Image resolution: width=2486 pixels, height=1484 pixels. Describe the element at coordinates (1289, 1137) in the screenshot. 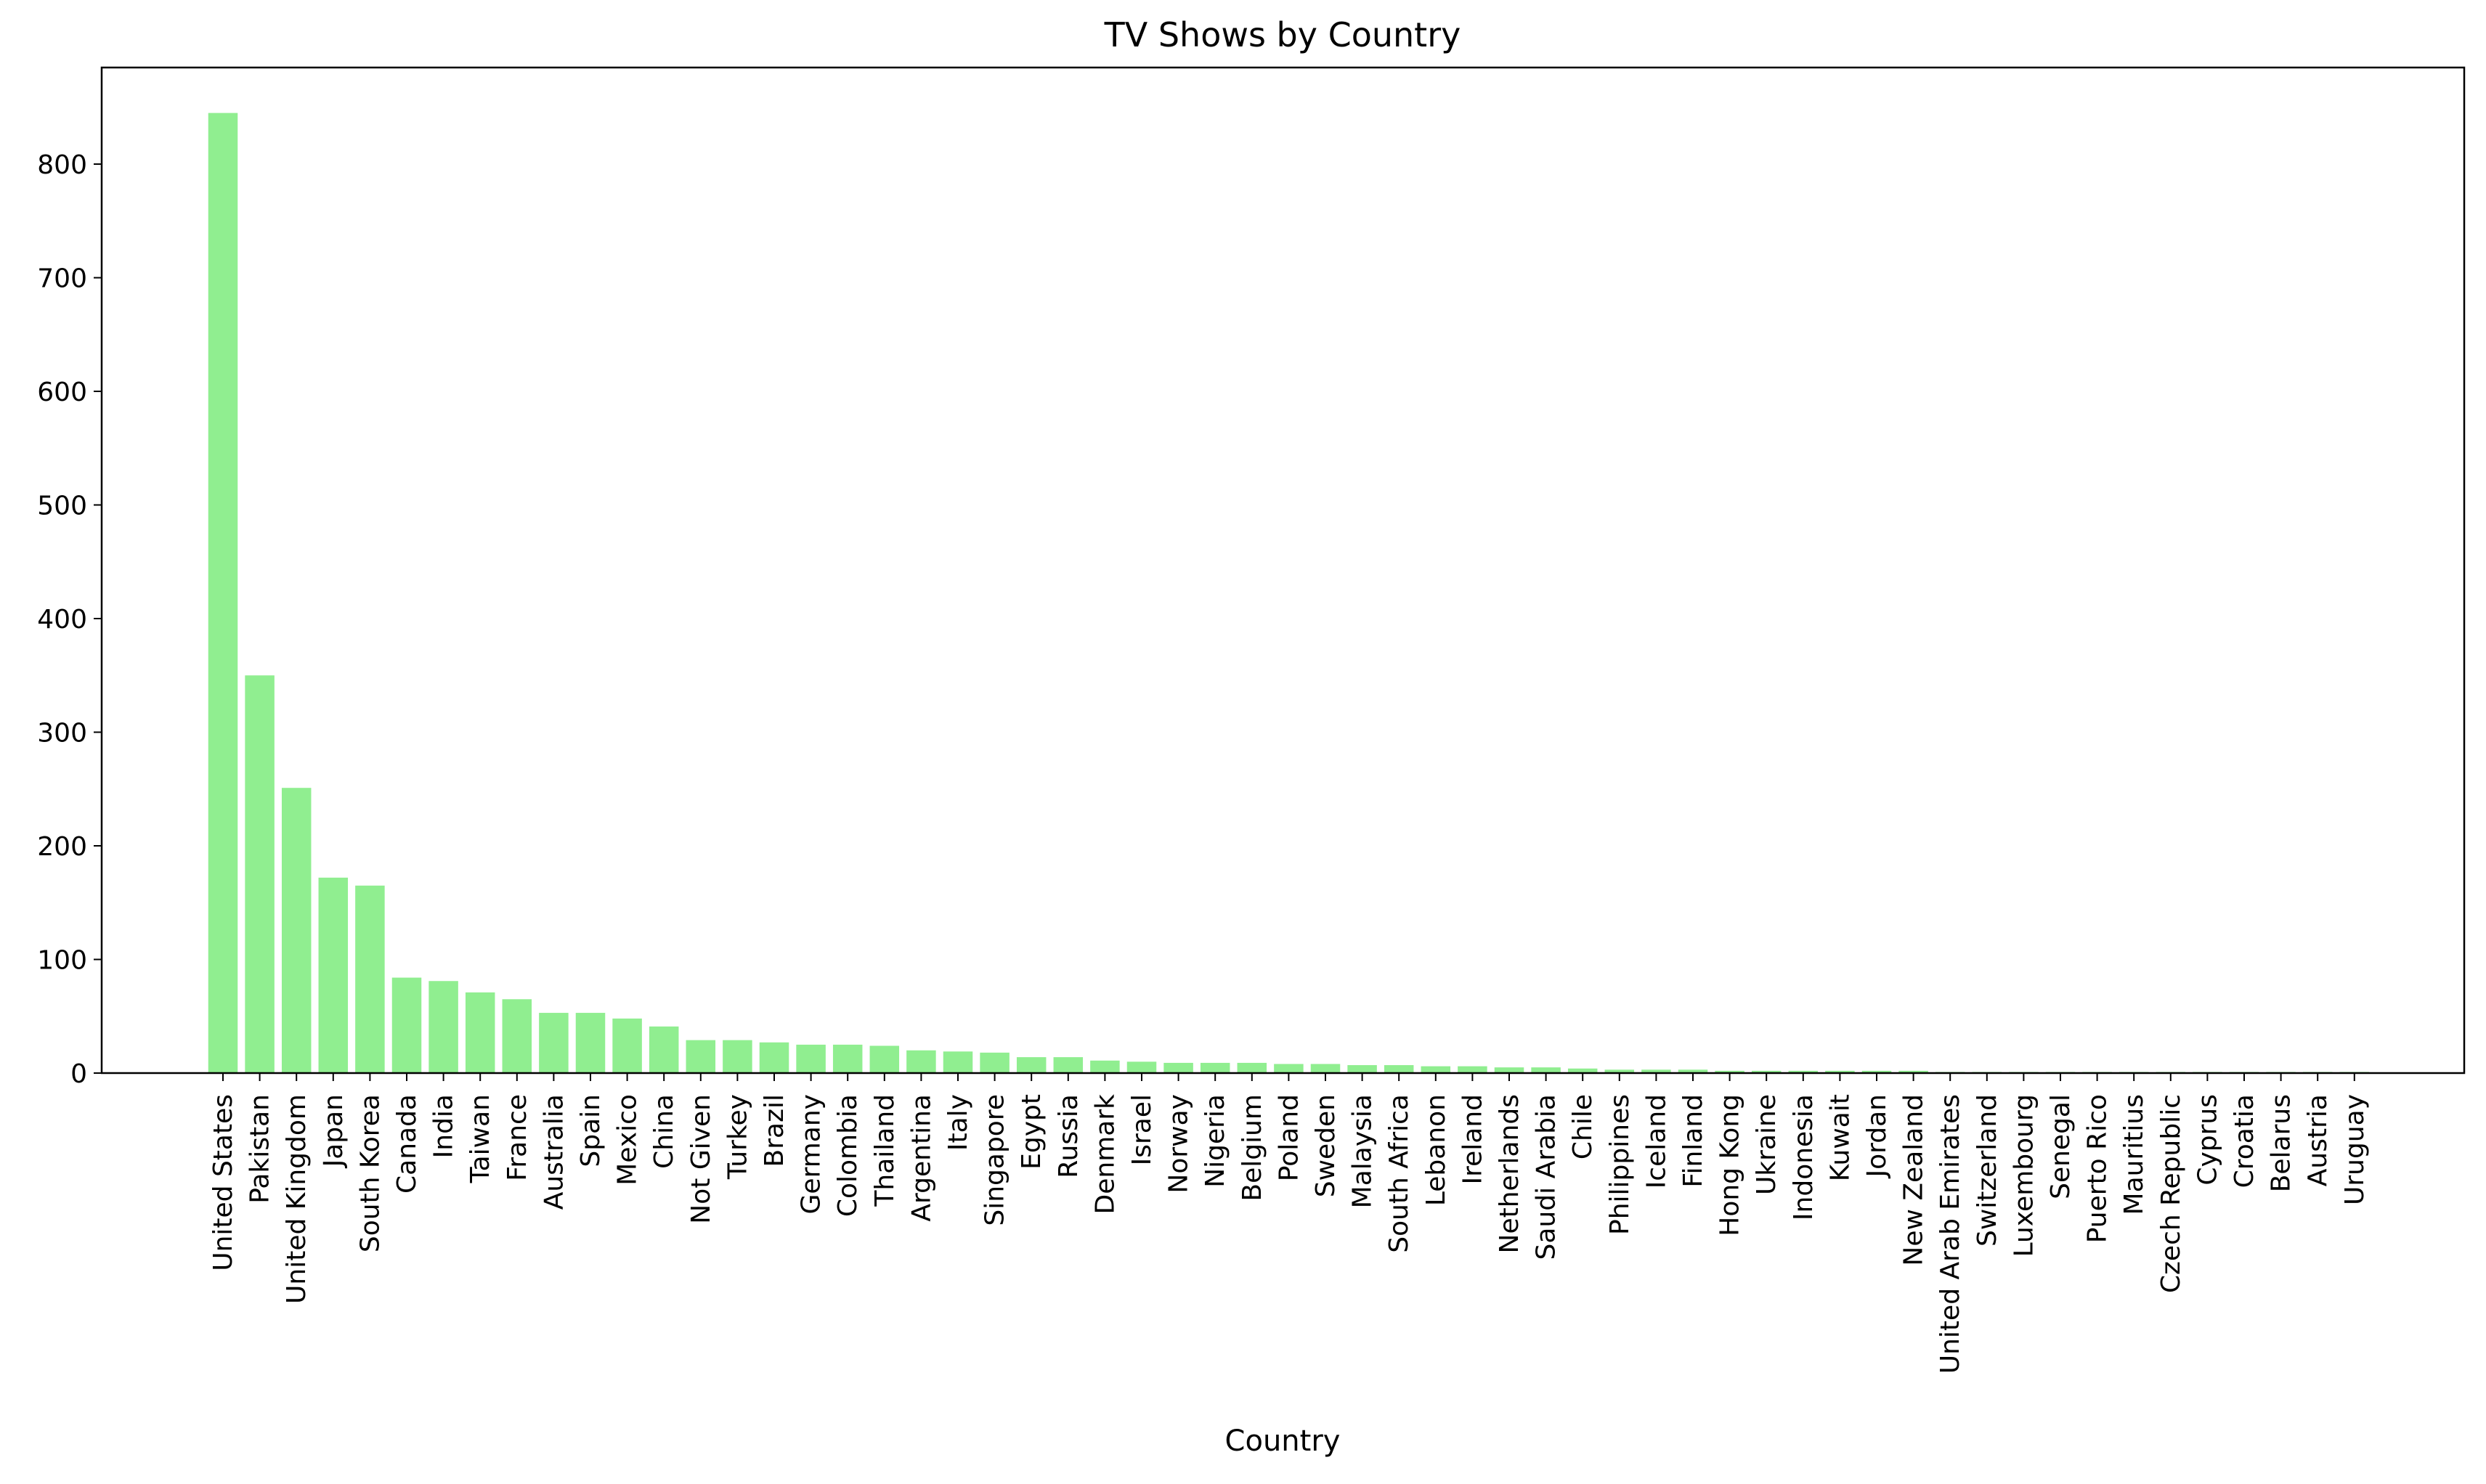

I see `x-tick-label: Poland` at that location.